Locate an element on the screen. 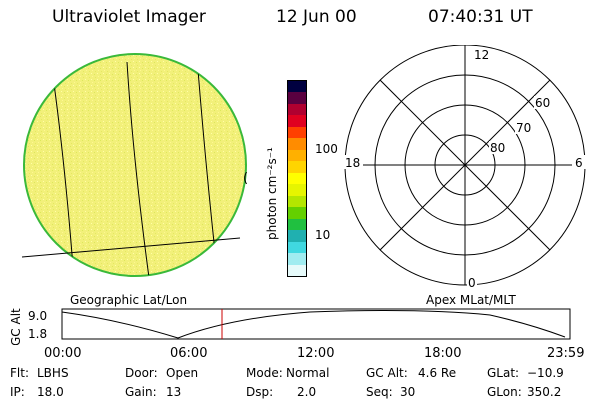 The width and height of the screenshot is (600, 400). x-tick-1200: 12:00 is located at coordinates (316, 353).